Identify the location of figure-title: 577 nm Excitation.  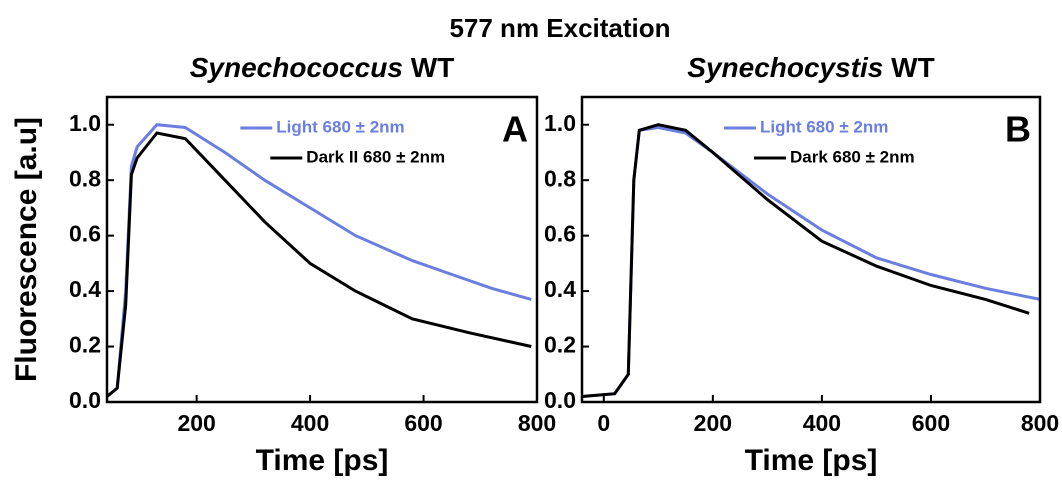
(559, 28).